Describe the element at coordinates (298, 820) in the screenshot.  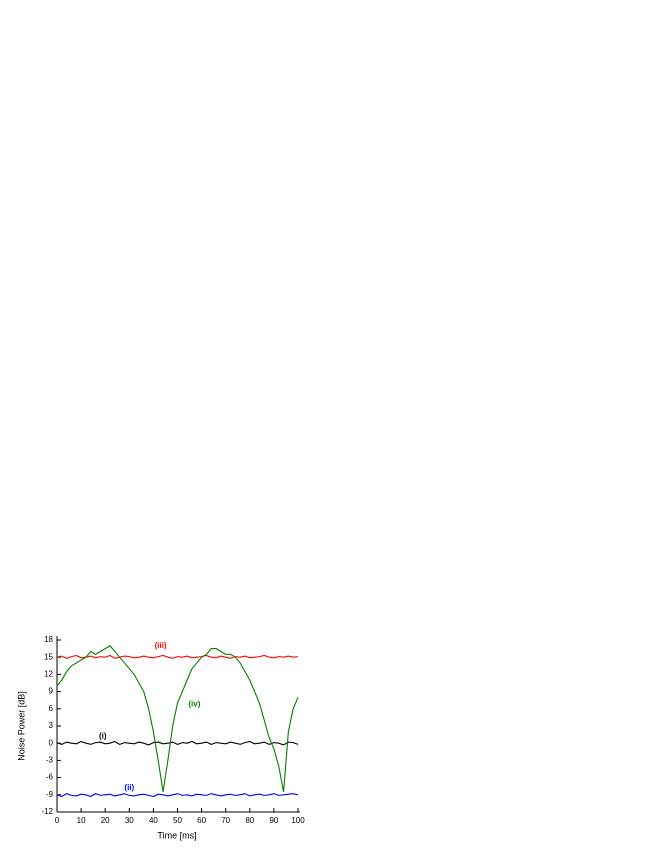
I see `x-tick-label: 100` at that location.